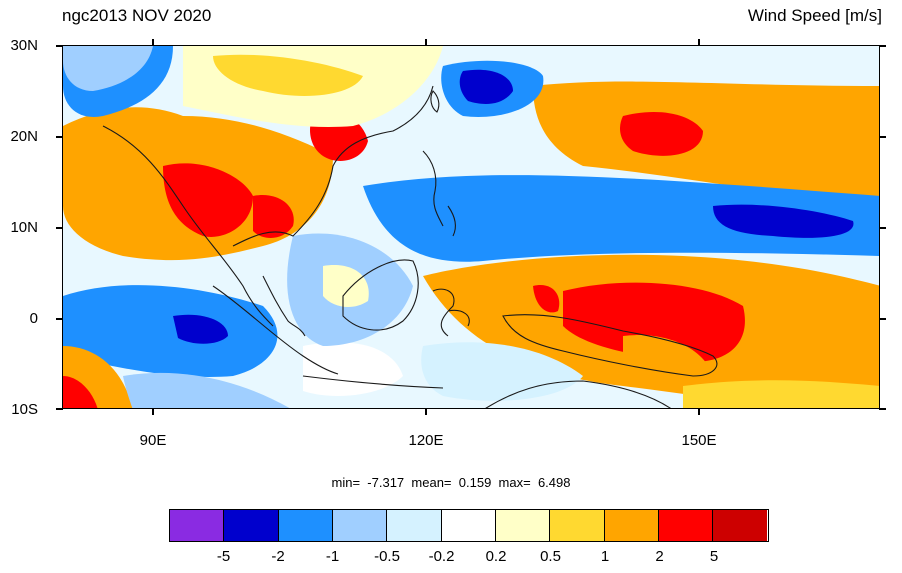 The image size is (902, 573). I want to click on variable-title: Wind Speed [m/s], so click(814, 15).